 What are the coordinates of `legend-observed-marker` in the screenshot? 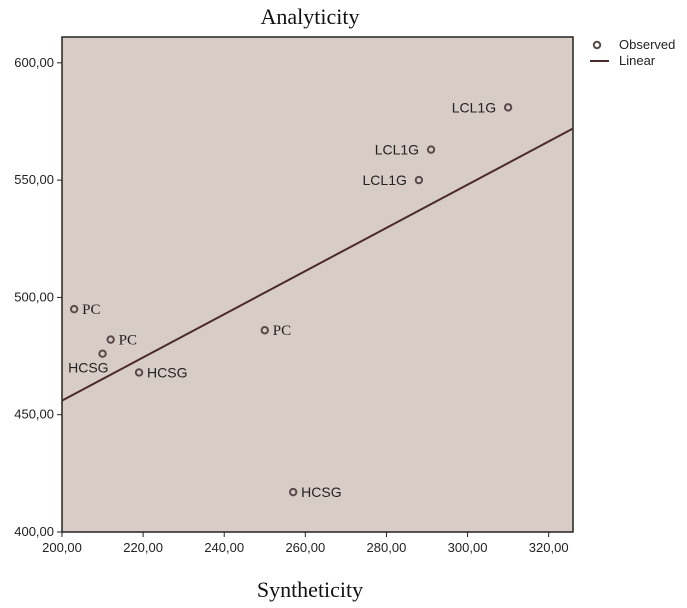 It's located at (597, 45).